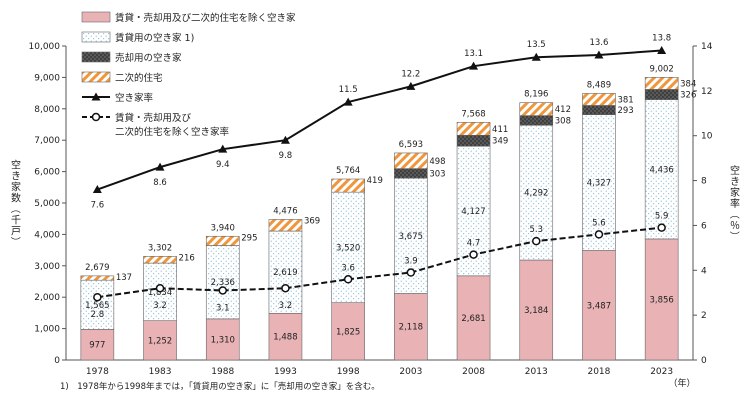  I want to click on bar-value-label: 3,675, so click(411, 237).